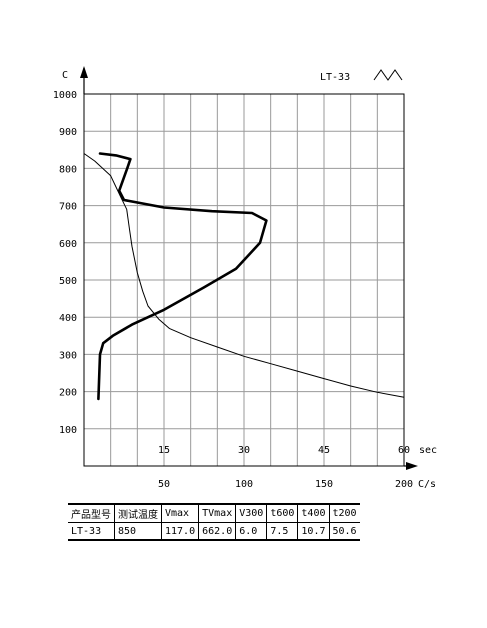 The height and width of the screenshot is (628, 487). I want to click on y-tick-label: 100, so click(68, 430).